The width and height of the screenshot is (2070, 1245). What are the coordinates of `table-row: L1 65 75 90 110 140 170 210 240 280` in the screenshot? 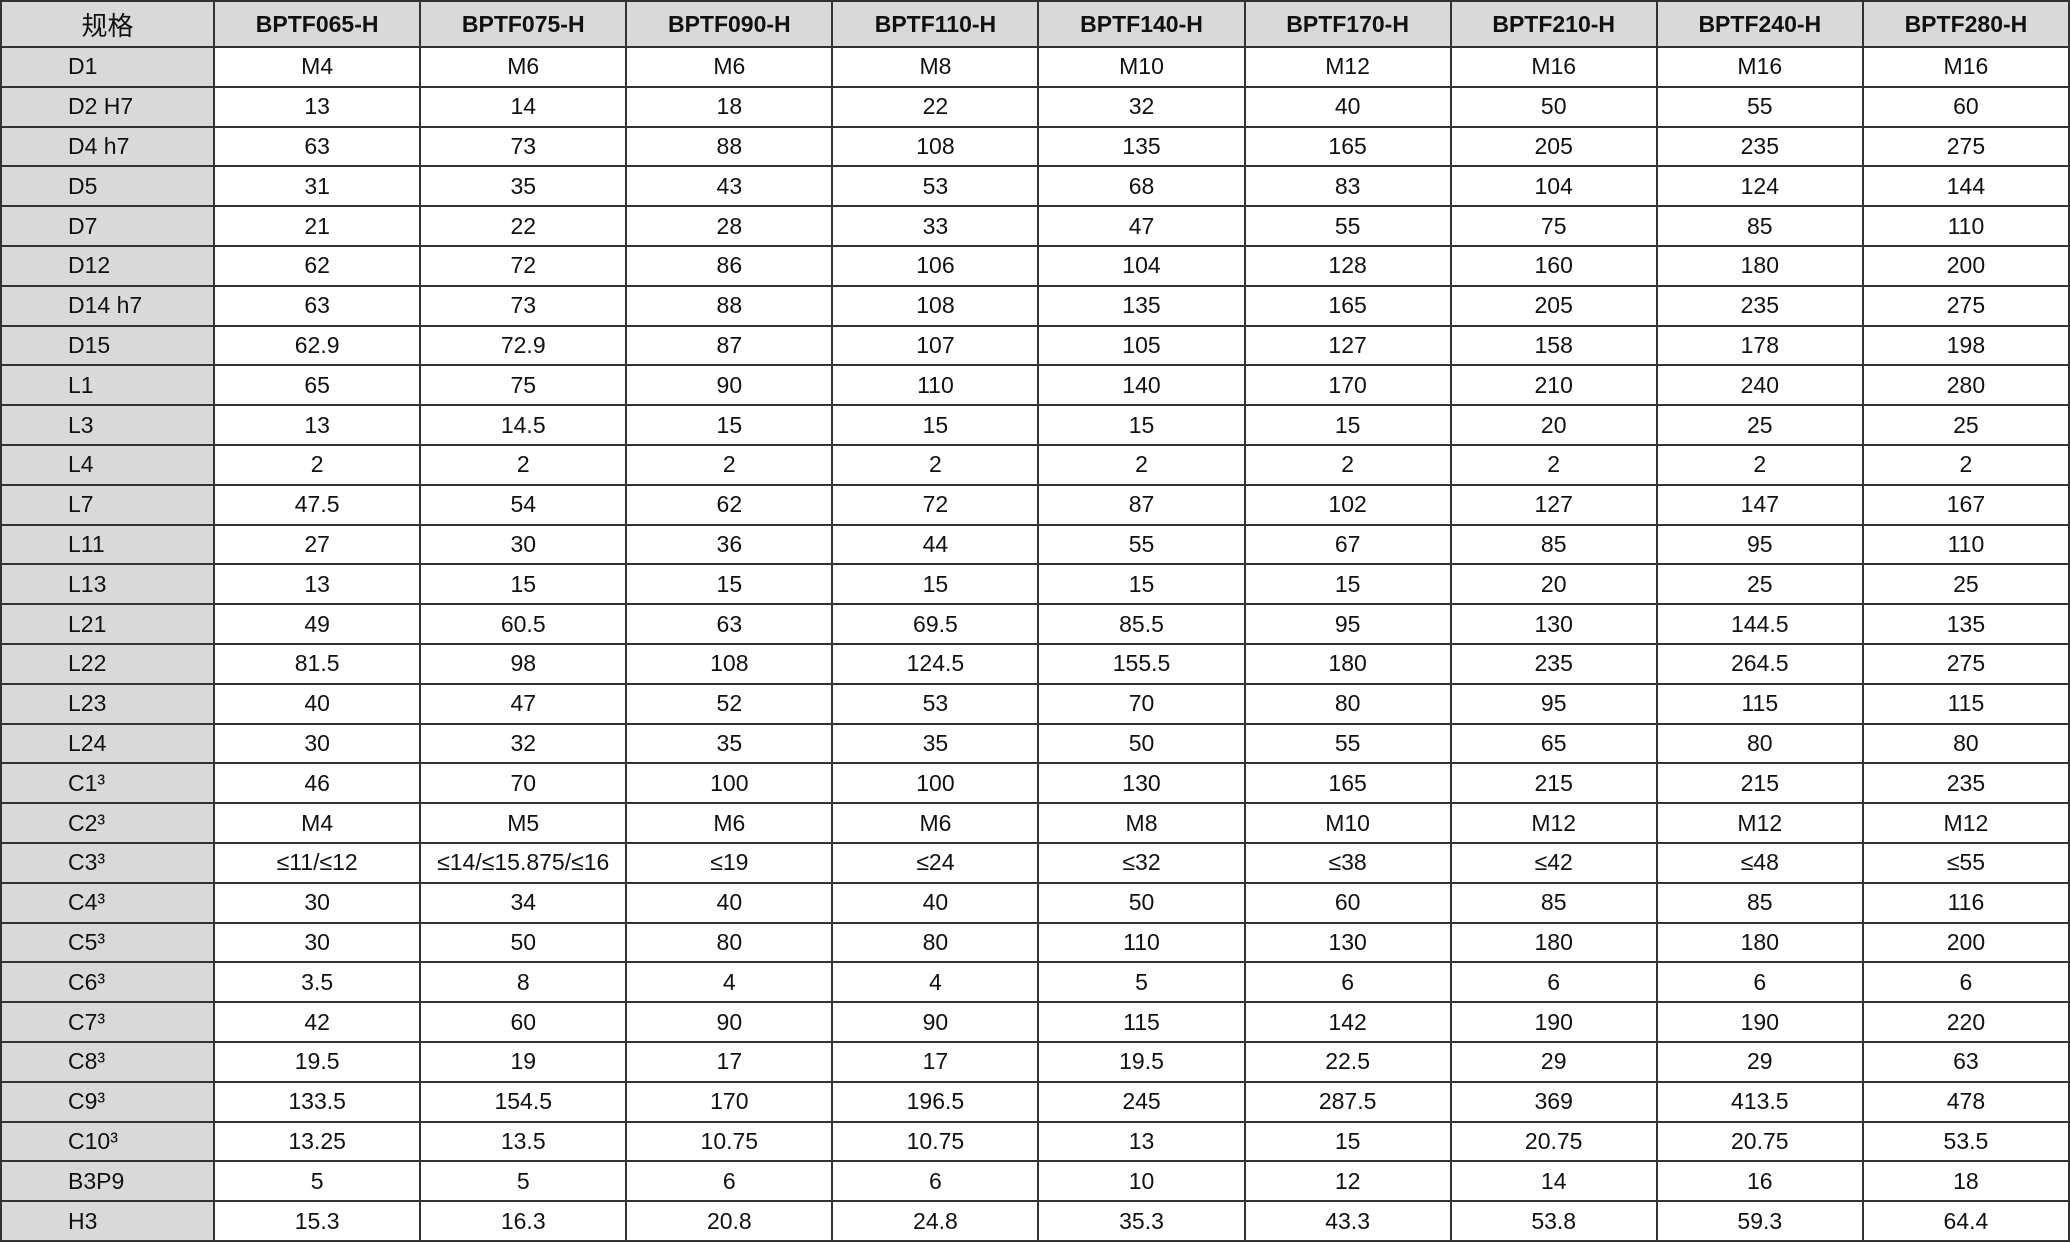 It's located at (1035, 385).